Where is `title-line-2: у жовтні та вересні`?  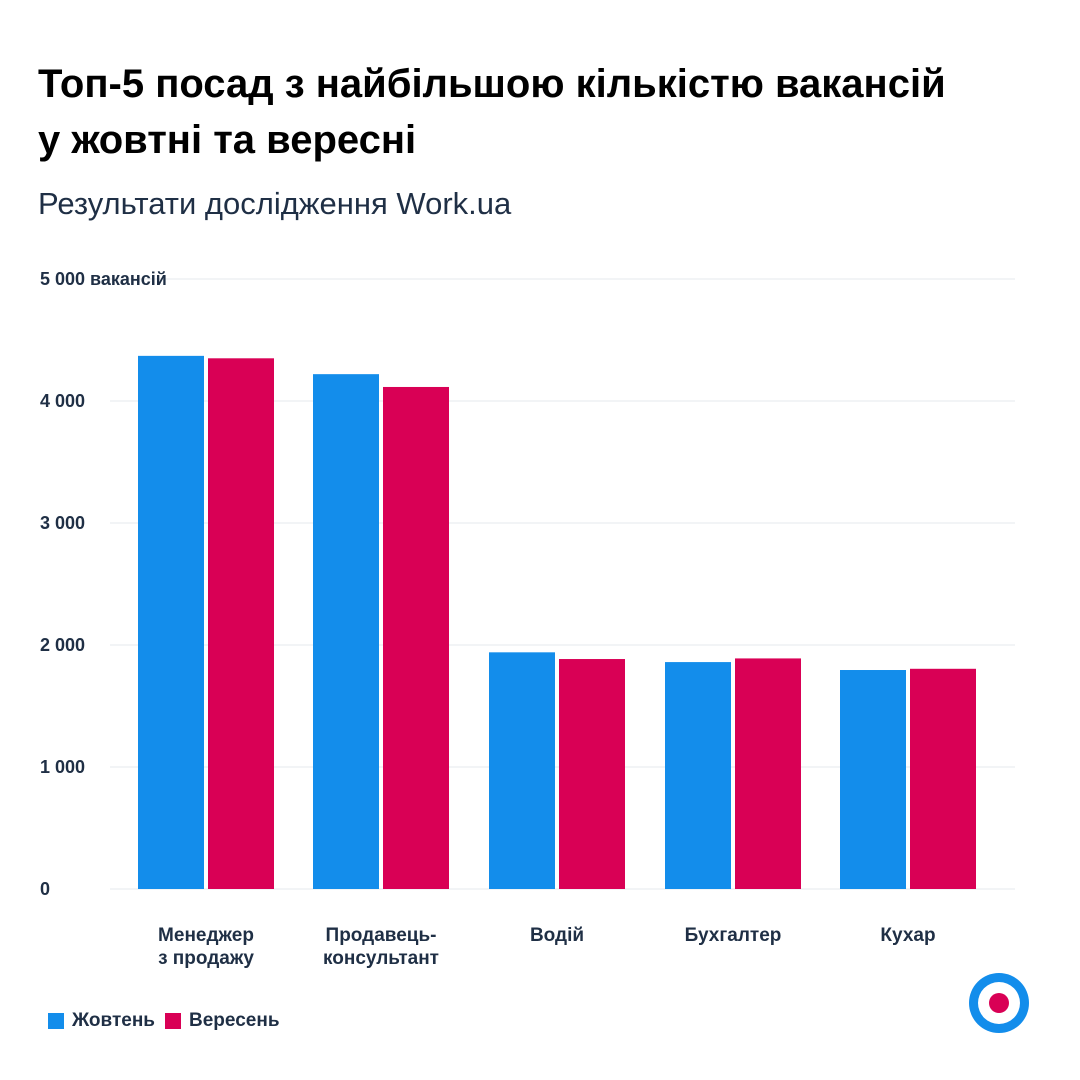
title-line-2: у жовтні та вересні is located at coordinates (227, 140).